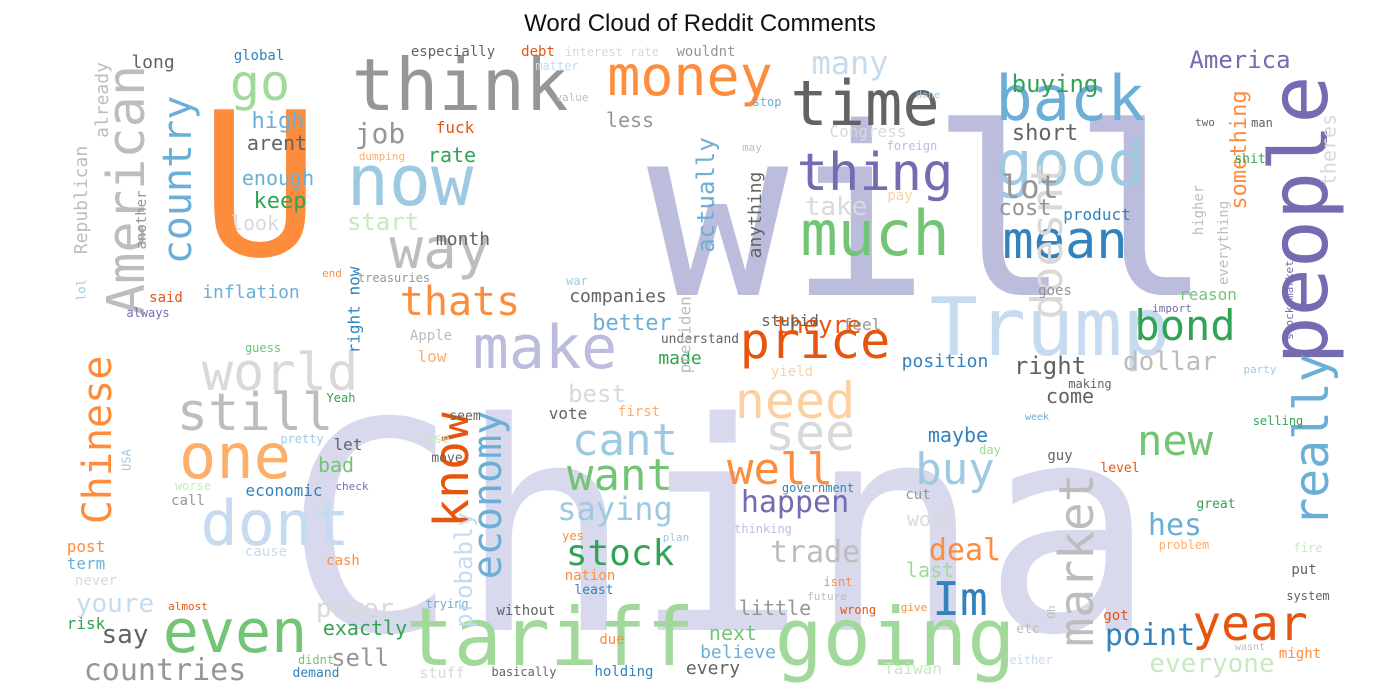 The image size is (1400, 700). Describe the element at coordinates (1115, 616) in the screenshot. I see `word-got: got` at that location.